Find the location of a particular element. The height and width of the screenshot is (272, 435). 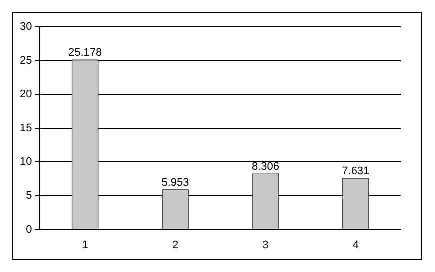

y-tick-label: 20 is located at coordinates (26, 94).